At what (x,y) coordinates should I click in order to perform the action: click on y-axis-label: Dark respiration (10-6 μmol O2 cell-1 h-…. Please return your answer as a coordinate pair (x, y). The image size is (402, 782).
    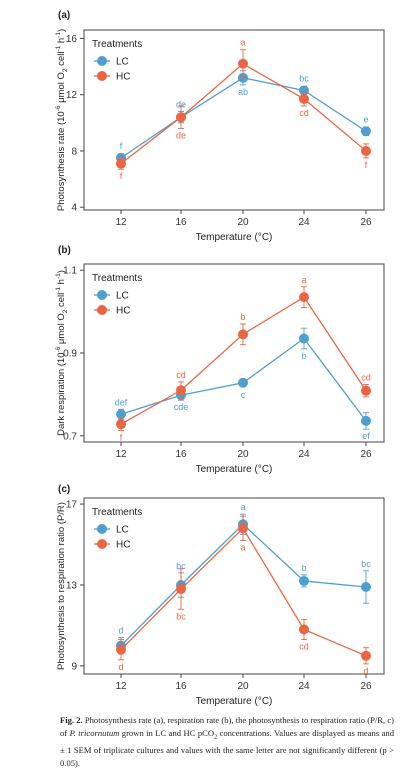
    Looking at the image, I should click on (62, 353).